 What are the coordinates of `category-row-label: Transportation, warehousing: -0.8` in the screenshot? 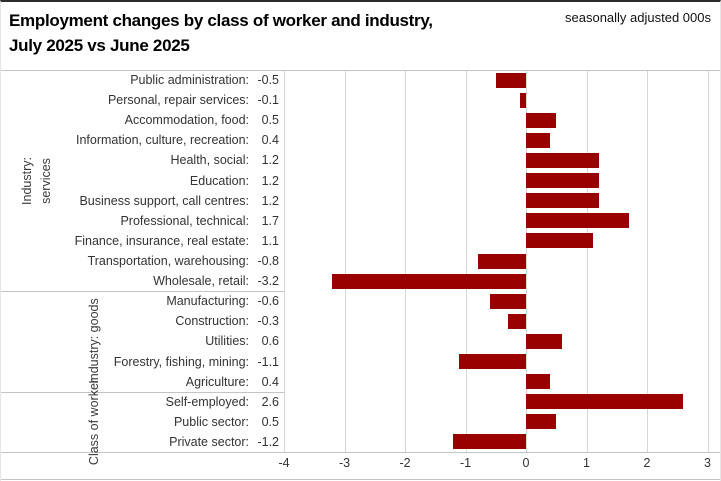 It's located at (140, 261).